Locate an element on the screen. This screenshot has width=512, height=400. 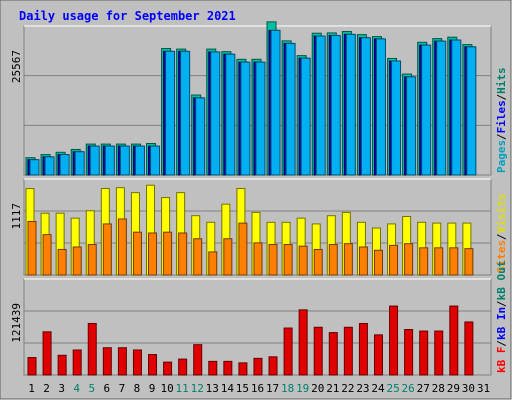
legend-visits: Sites/Visits is located at coordinates (501, 233).